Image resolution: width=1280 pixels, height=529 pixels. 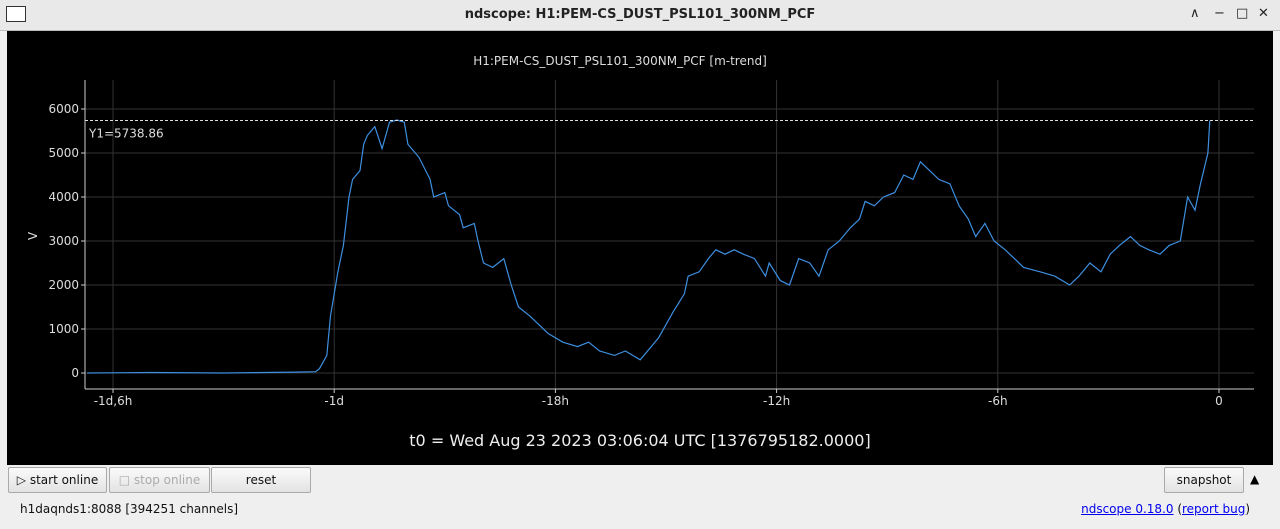 I want to click on button-label: stop online, so click(x=167, y=480).